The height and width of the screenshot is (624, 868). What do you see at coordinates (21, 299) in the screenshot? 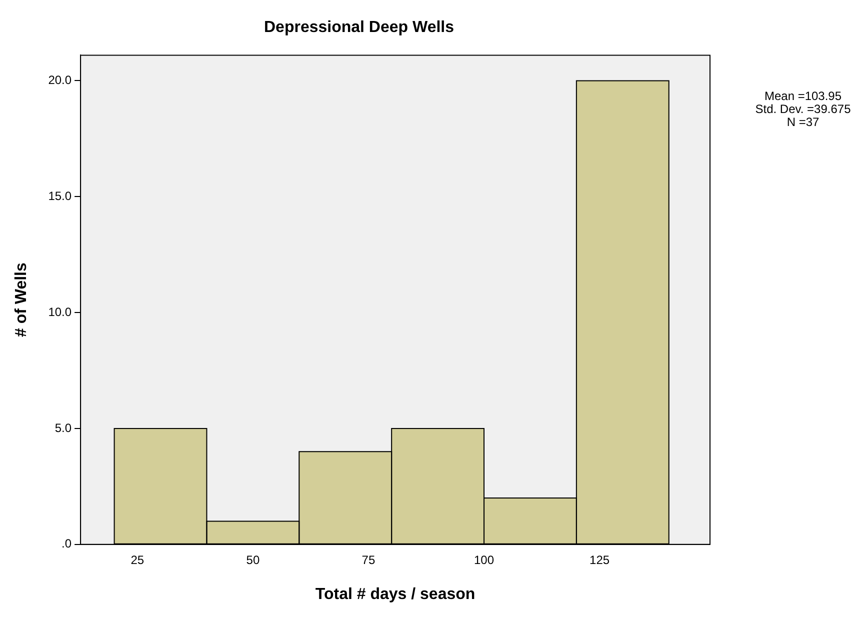
I see `y-axis-title: # of Wells` at bounding box center [21, 299].